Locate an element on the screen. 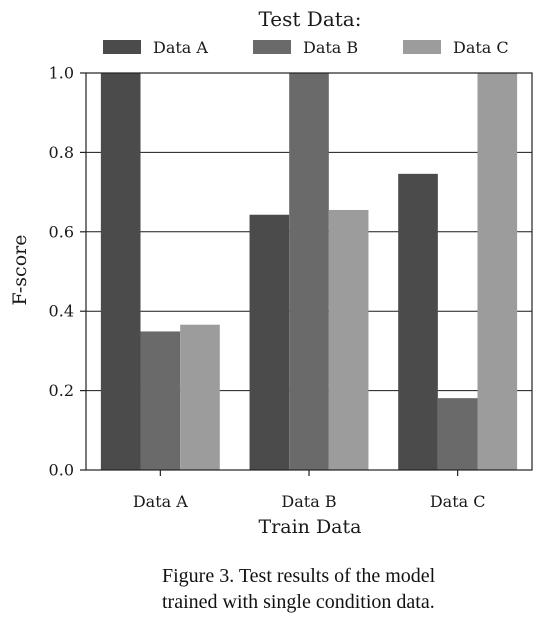 This screenshot has height=627, width=543. x-tick-label: Data A is located at coordinates (160, 501).